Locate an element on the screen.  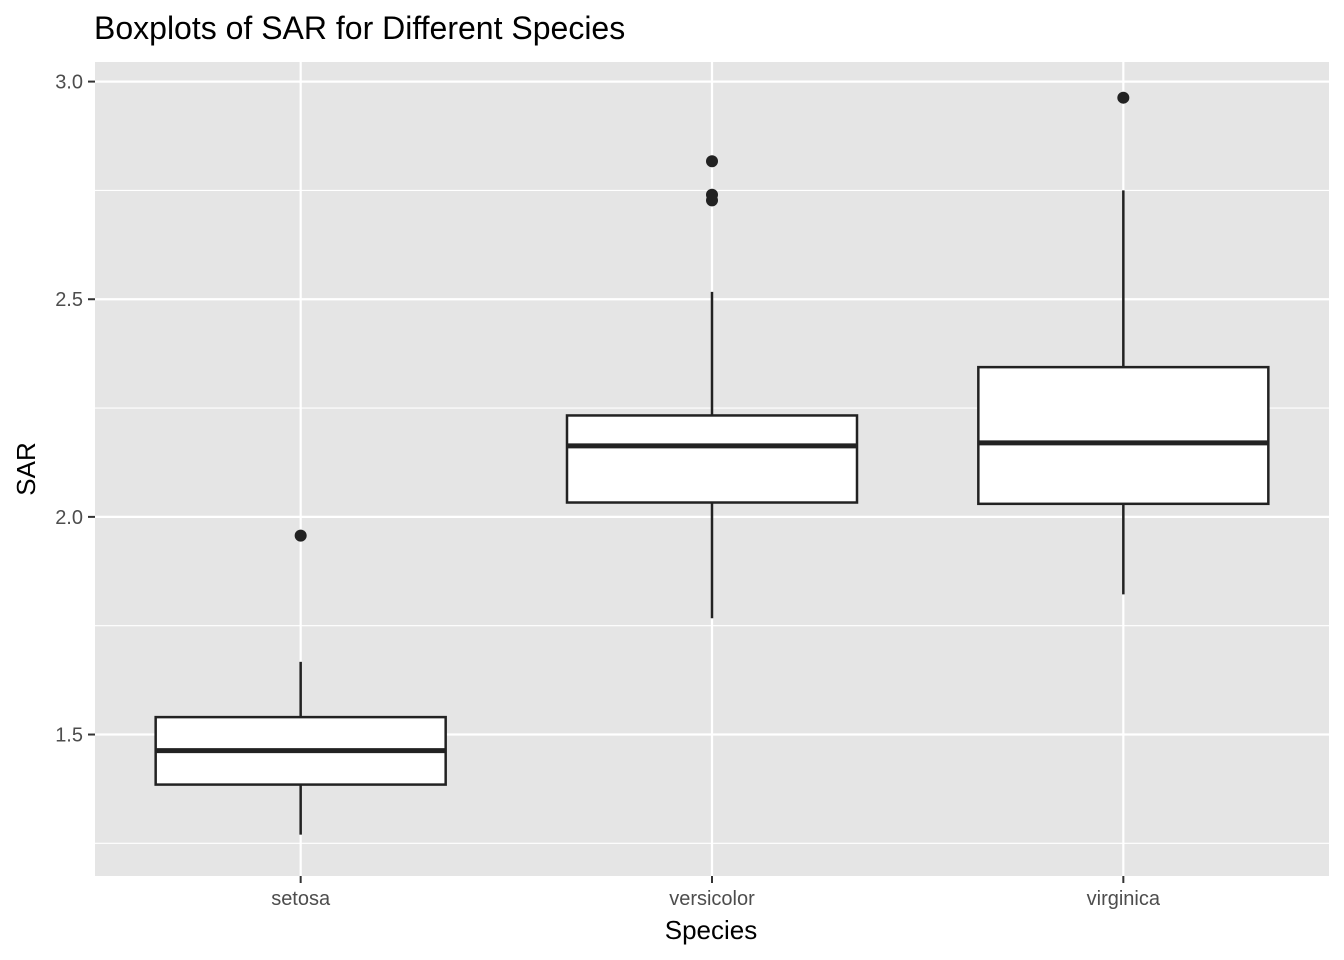
chart-title: Boxplots of SAR for Different Species is located at coordinates (359, 28).